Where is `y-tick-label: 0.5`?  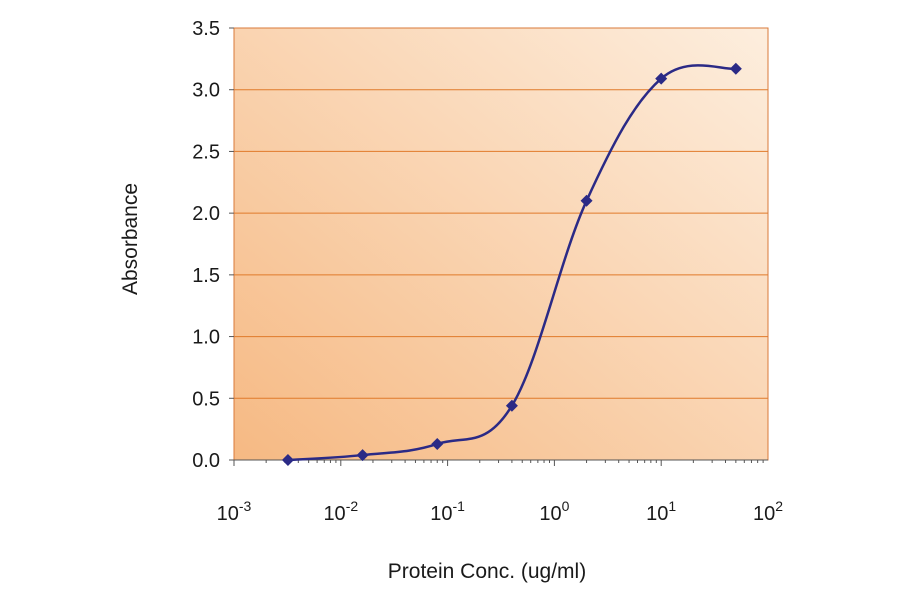 y-tick-label: 0.5 is located at coordinates (206, 399).